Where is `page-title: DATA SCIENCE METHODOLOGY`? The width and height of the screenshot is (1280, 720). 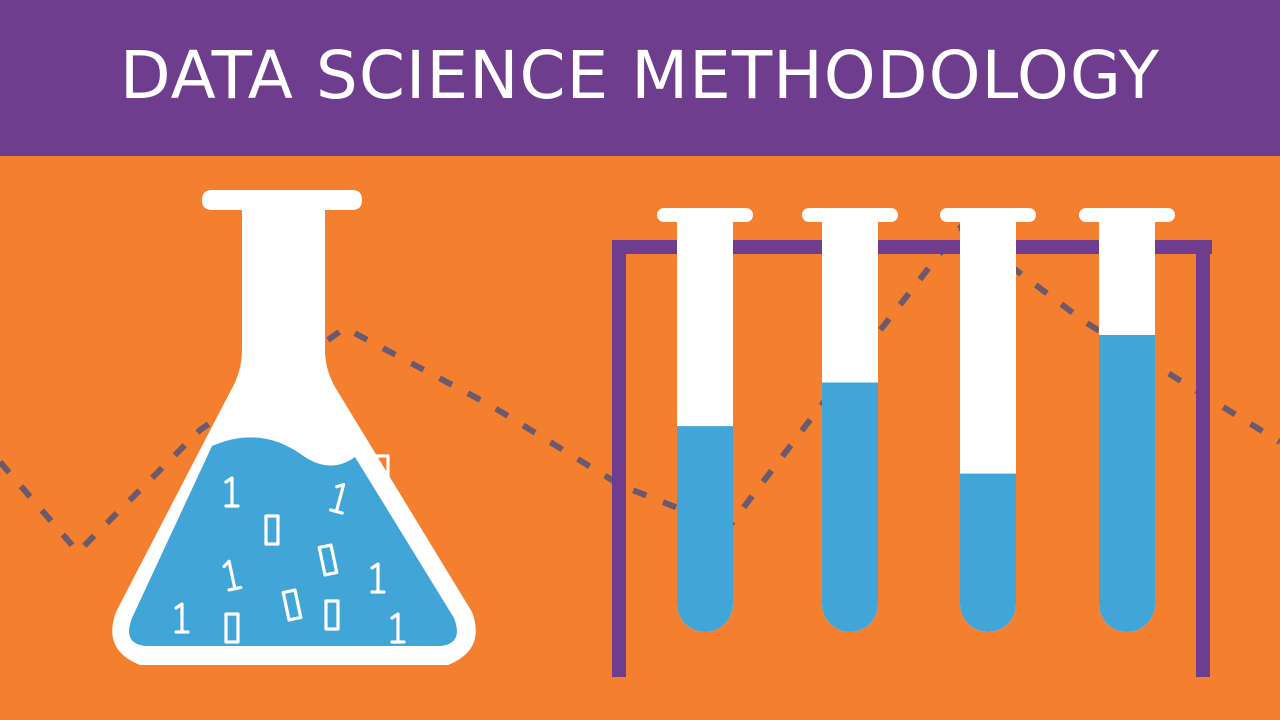 page-title: DATA SCIENCE METHODOLOGY is located at coordinates (640, 75).